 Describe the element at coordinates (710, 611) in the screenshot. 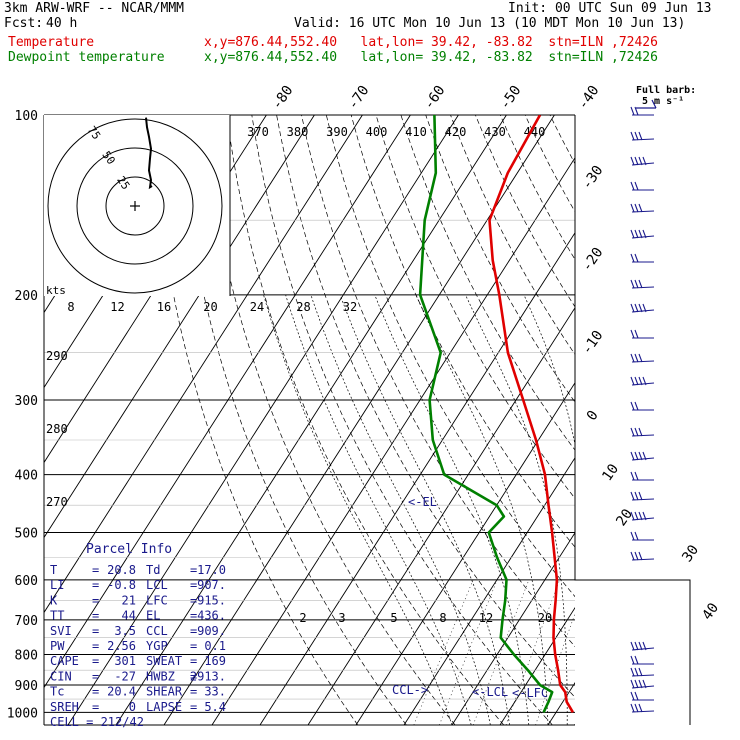

I see `temperature-tick-label: 40` at that location.